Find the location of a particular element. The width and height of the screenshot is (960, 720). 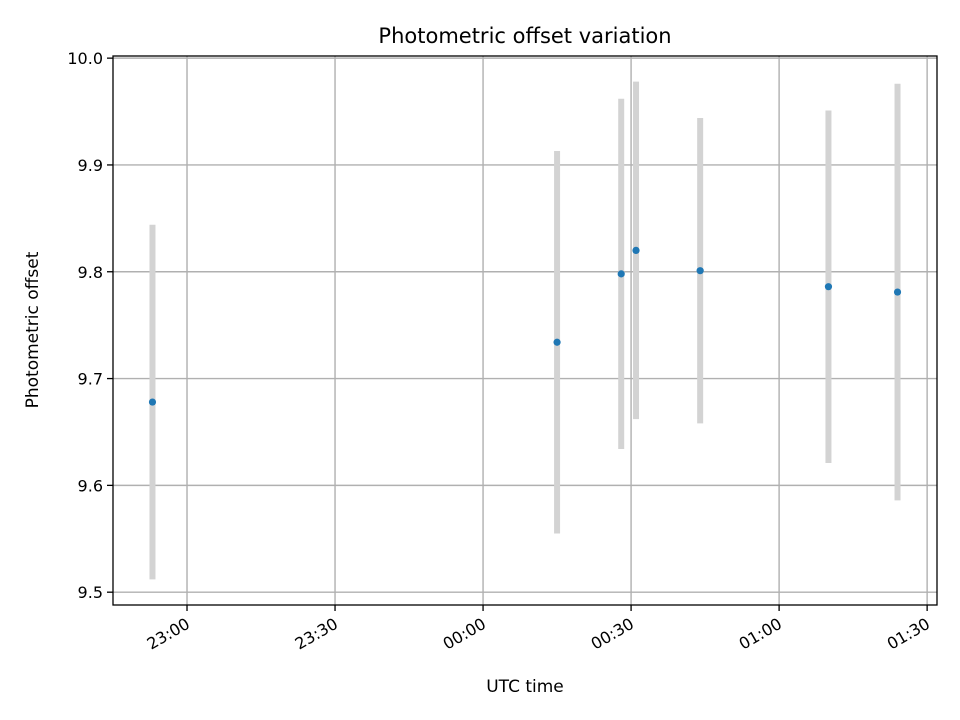

x-tick-label: 23:00 is located at coordinates (168, 634).